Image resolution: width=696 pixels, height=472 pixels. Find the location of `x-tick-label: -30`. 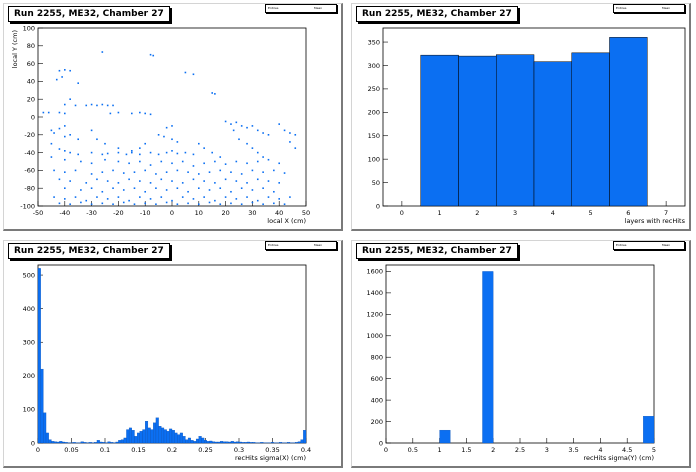

x-tick-label: -30 is located at coordinates (91, 213).